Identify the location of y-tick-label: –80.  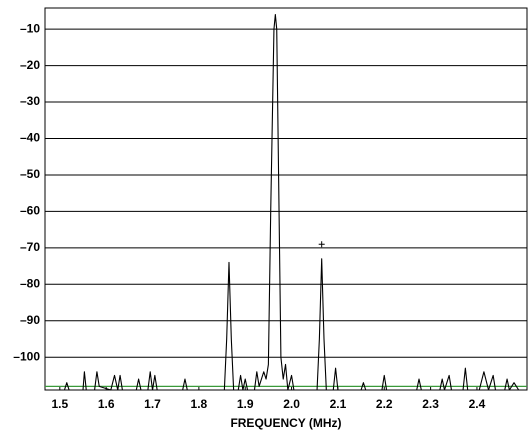
(30, 283).